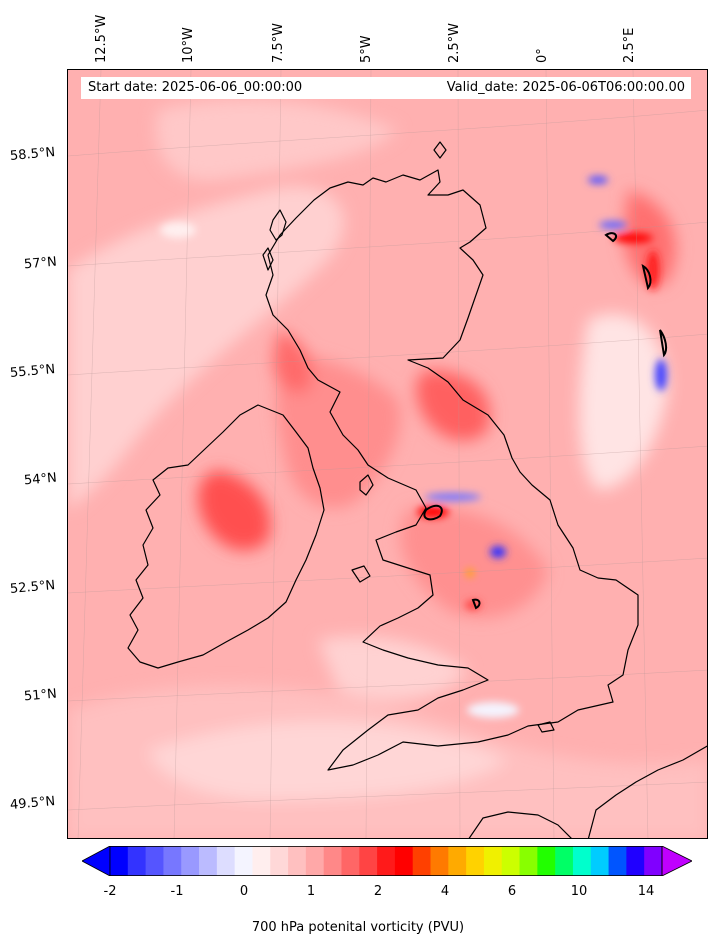 This screenshot has height=949, width=716. Describe the element at coordinates (470, 573) in the screenshot. I see `pv-orange-spot` at that location.